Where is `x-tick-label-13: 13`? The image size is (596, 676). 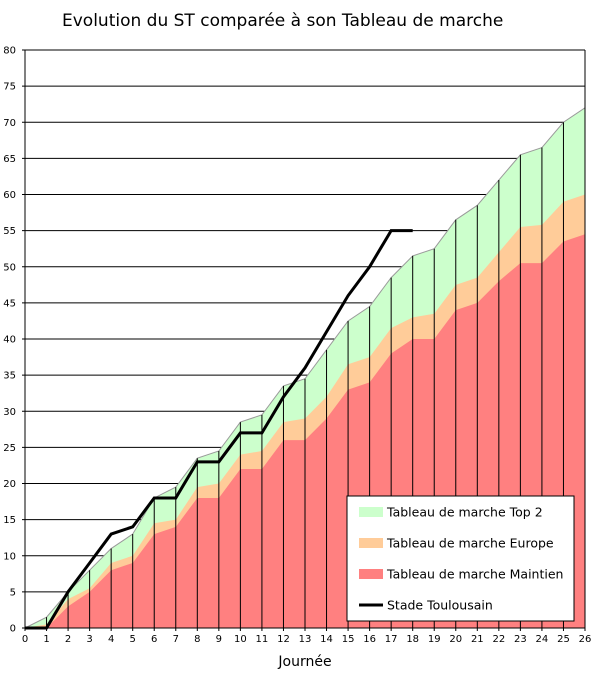 x-tick-label-13: 13 is located at coordinates (305, 639).